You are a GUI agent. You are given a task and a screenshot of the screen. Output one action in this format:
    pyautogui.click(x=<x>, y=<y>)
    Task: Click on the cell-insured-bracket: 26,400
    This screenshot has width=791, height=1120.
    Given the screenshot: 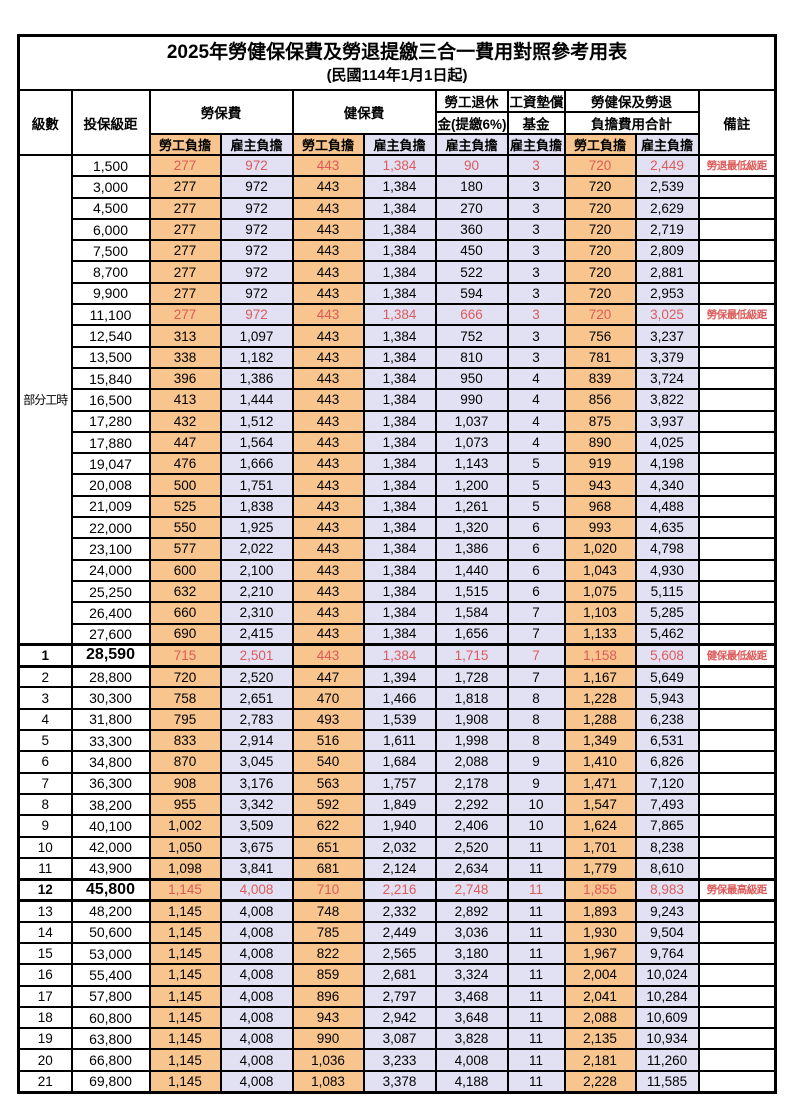 What is the action you would take?
    pyautogui.click(x=110, y=613)
    